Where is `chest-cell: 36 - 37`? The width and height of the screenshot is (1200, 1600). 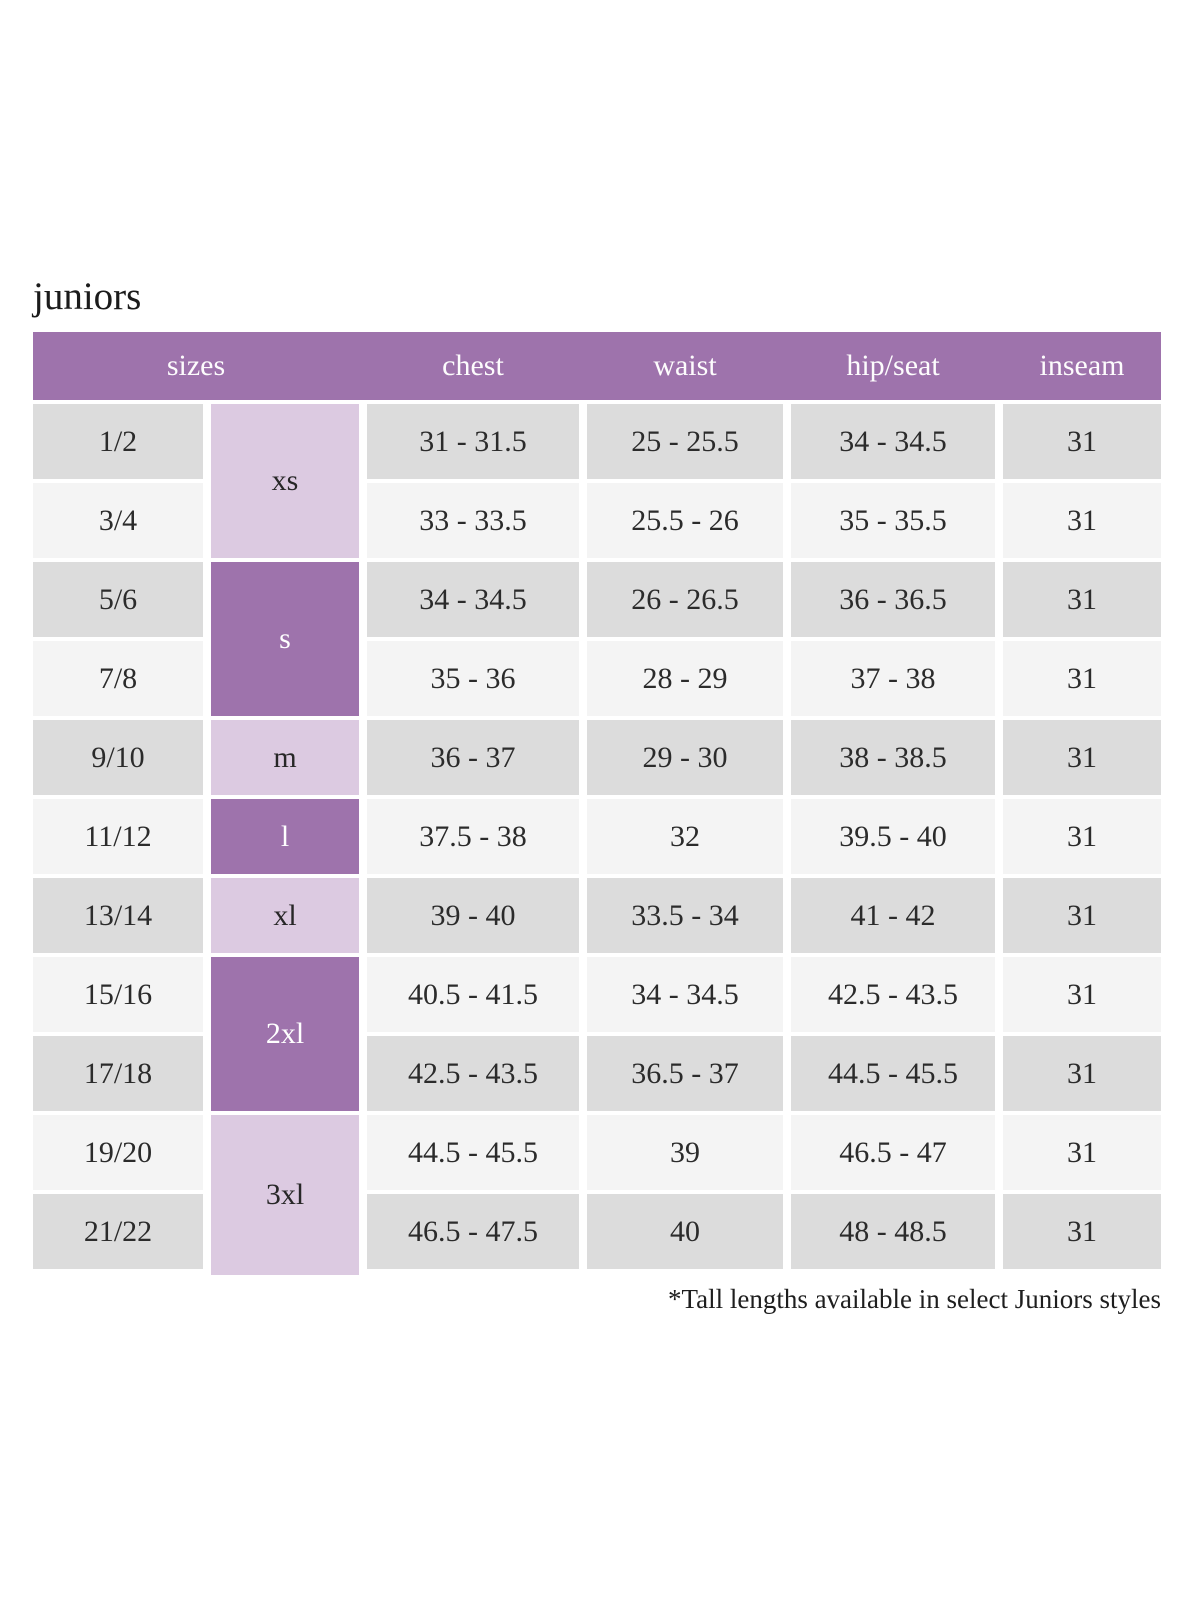 chest-cell: 36 - 37 is located at coordinates (473, 757).